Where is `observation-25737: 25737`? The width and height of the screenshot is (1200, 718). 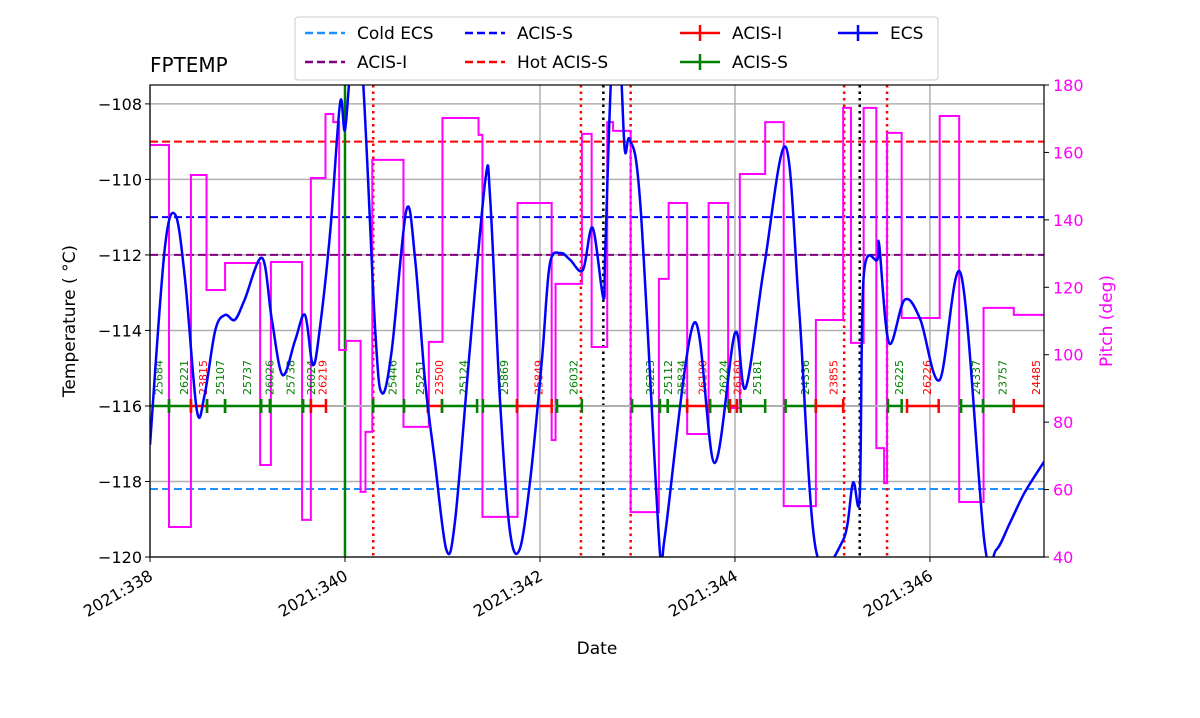
observation-25737: 25737 is located at coordinates (243, 386).